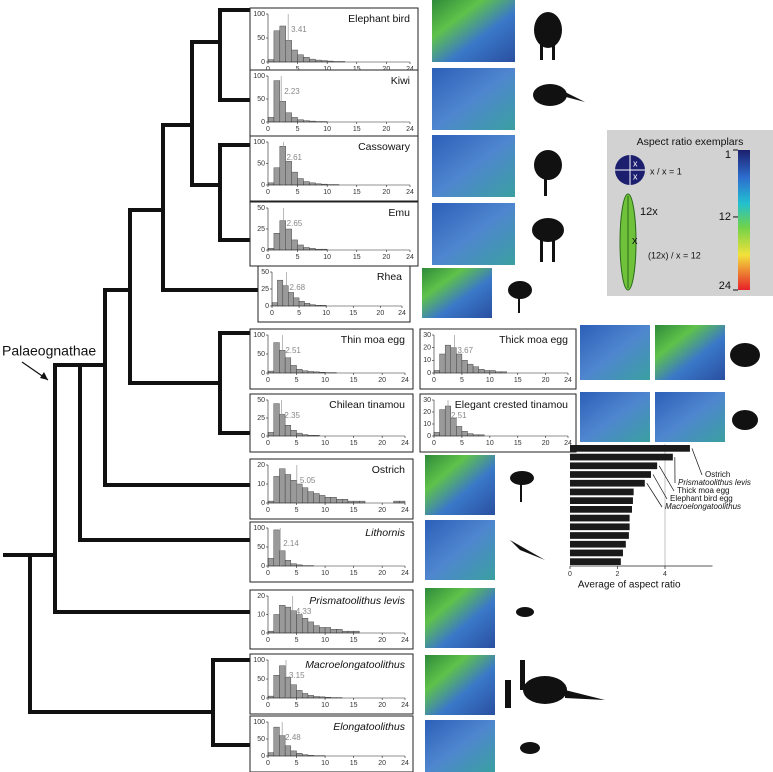 Image resolution: width=773 pixels, height=772 pixels. Describe the element at coordinates (717, 474) in the screenshot. I see `bar-label: Ostrich` at that location.